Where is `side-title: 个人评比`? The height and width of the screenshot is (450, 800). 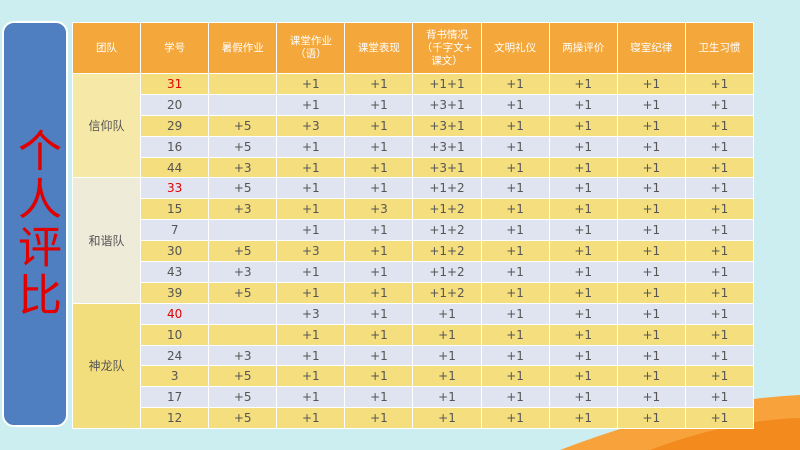
side-title: 个人评比 is located at coordinates (35, 224).